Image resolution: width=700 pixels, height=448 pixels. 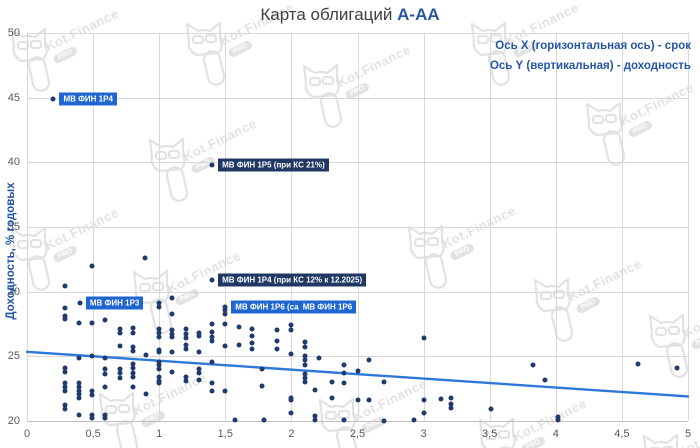 What do you see at coordinates (13, 291) in the screenshot?
I see `y-tick-label: 30` at bounding box center [13, 291].